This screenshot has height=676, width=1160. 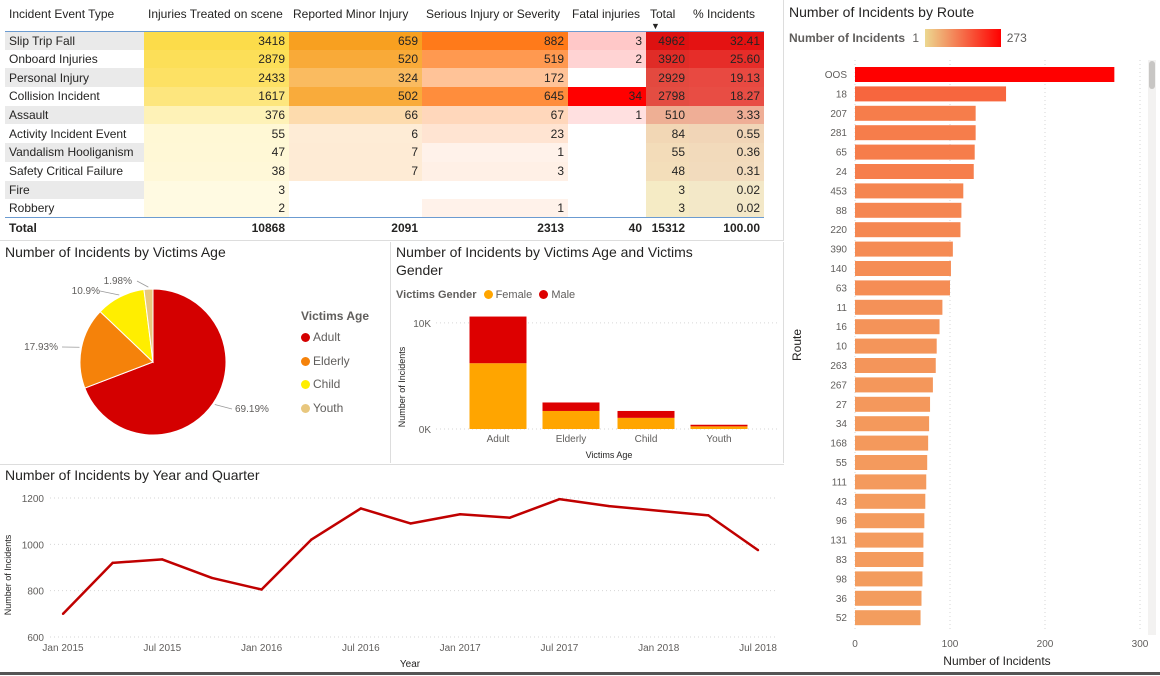 What do you see at coordinates (495, 77) in the screenshot?
I see `matrix-cell-serious: 172` at bounding box center [495, 77].